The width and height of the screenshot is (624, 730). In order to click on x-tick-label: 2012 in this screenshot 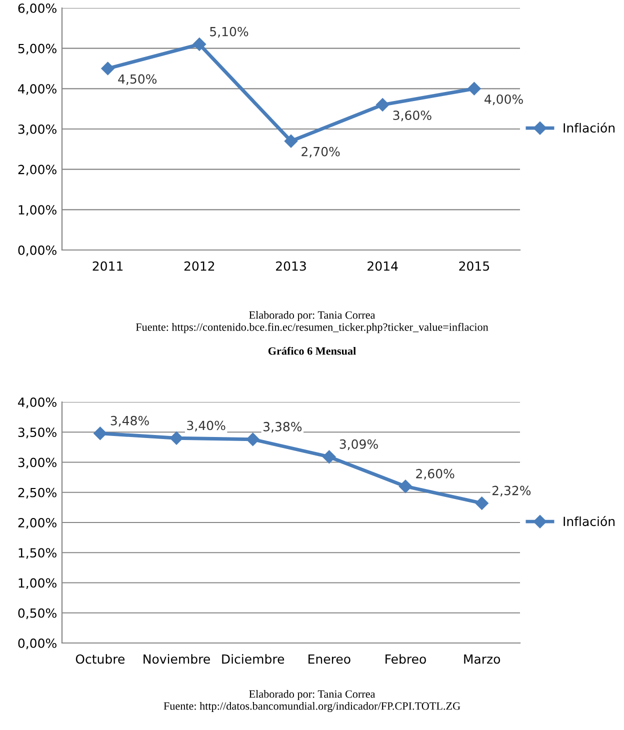, I will do `click(199, 266)`.